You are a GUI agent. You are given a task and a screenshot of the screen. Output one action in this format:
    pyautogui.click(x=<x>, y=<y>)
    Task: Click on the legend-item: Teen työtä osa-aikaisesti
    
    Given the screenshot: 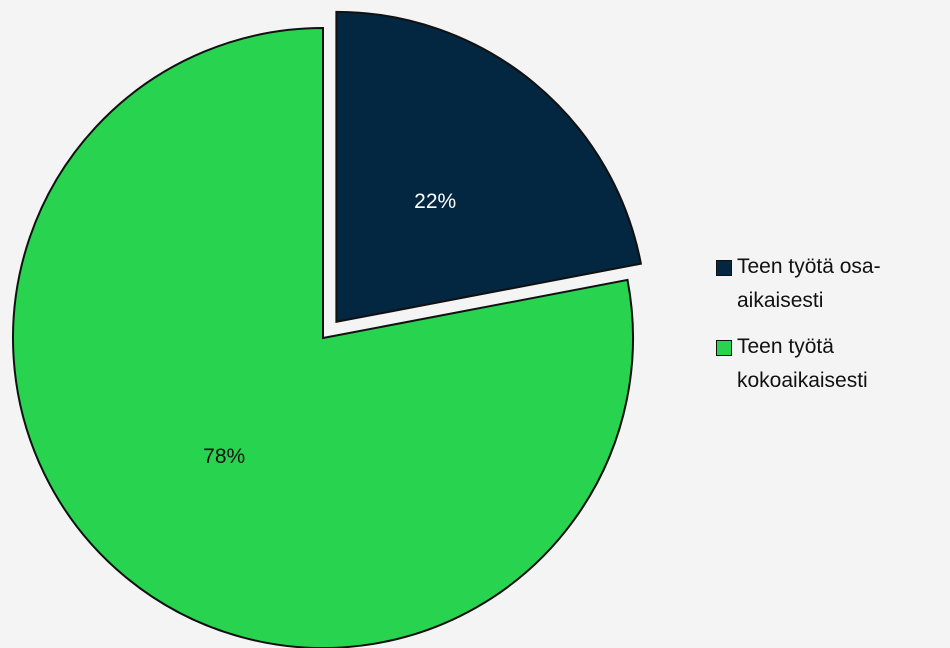 What is the action you would take?
    pyautogui.click(x=806, y=284)
    